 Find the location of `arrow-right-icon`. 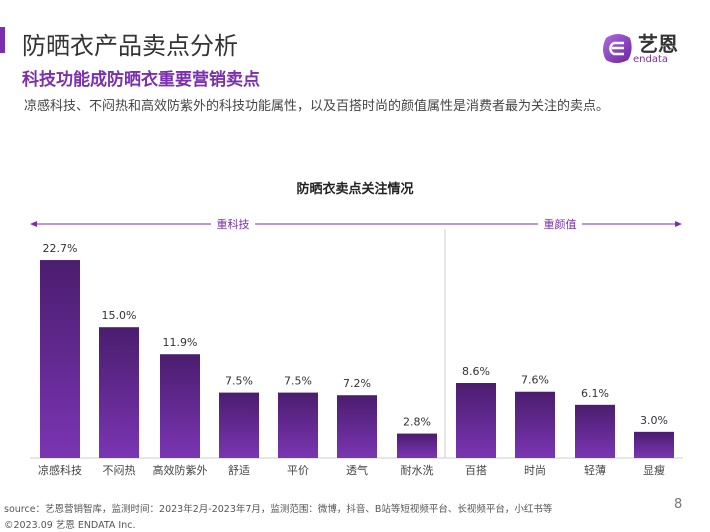

arrow-right-icon is located at coordinates (678, 224).